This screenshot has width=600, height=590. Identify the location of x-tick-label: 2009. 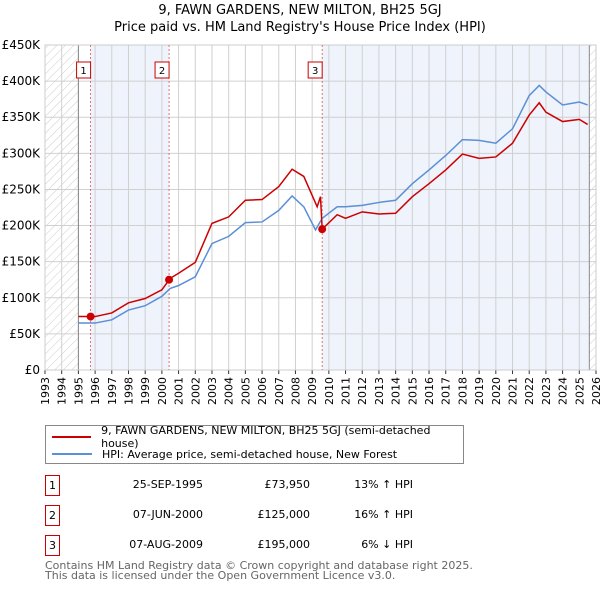
(312, 391).